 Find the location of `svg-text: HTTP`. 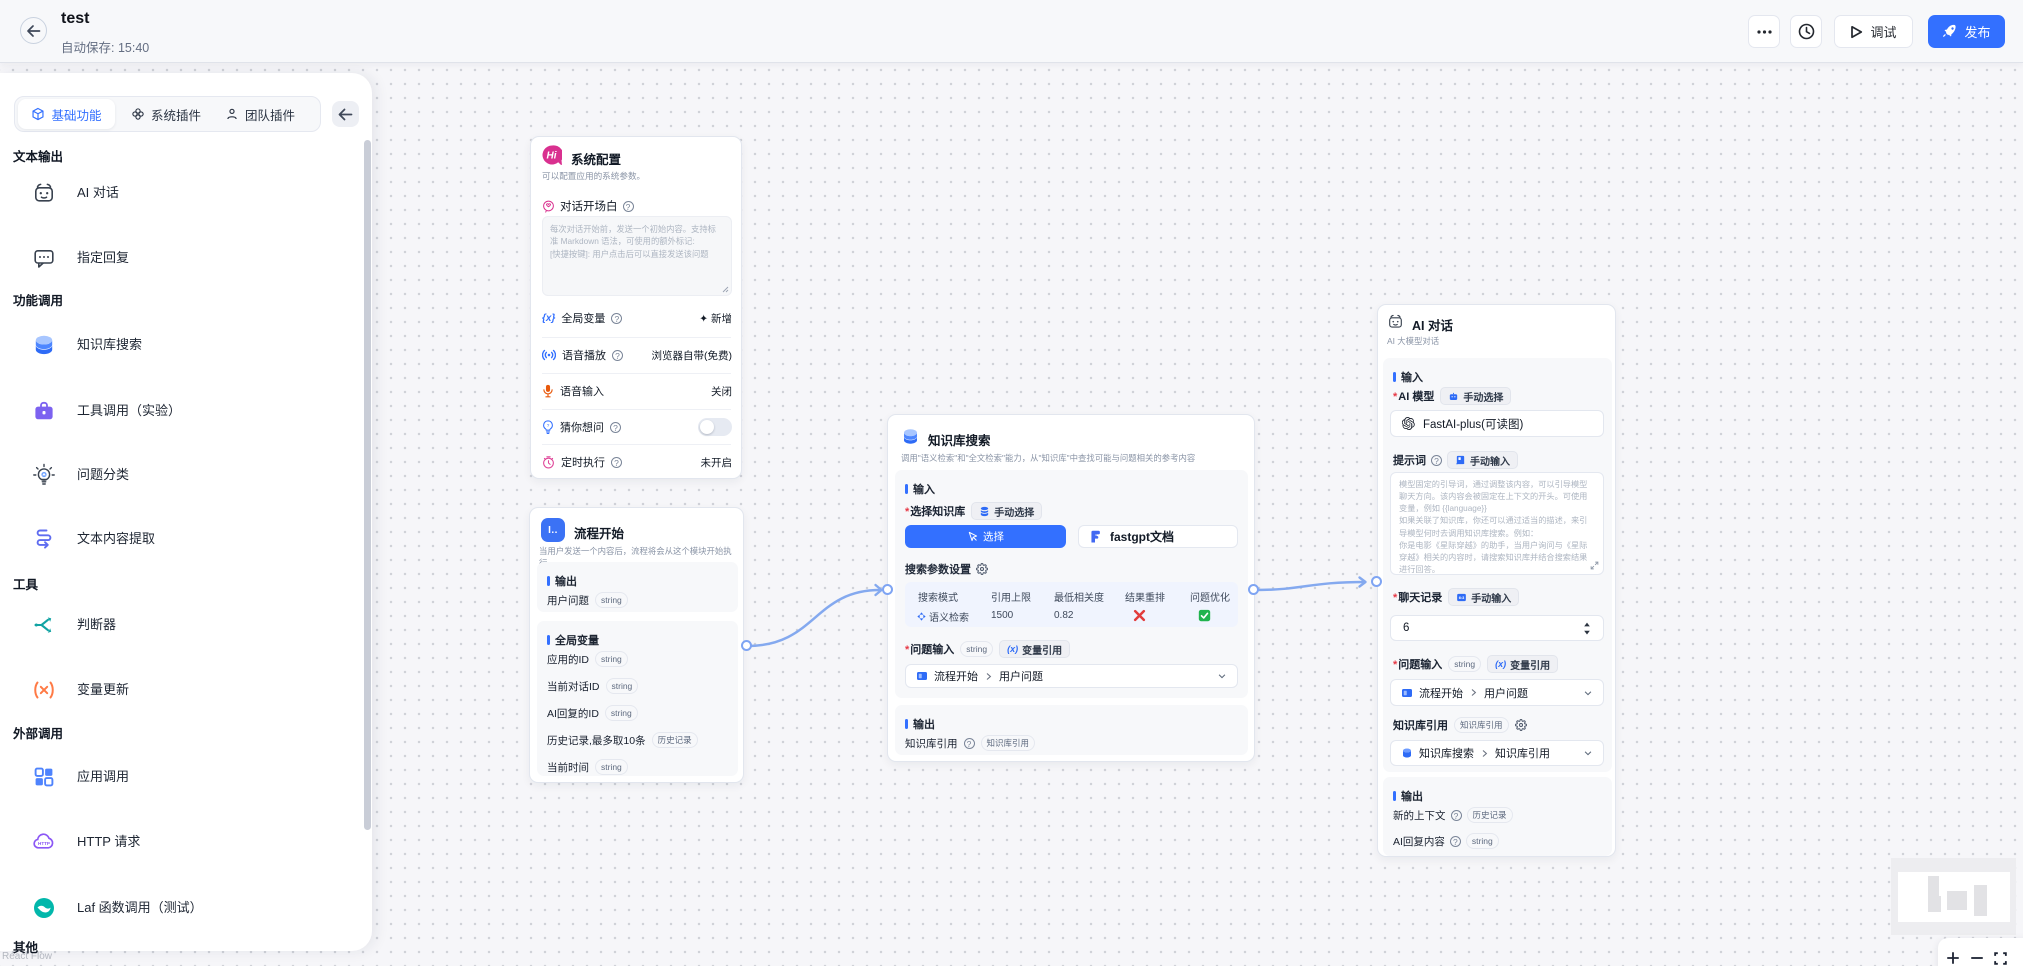

svg-text: HTTP is located at coordinates (44, 843).